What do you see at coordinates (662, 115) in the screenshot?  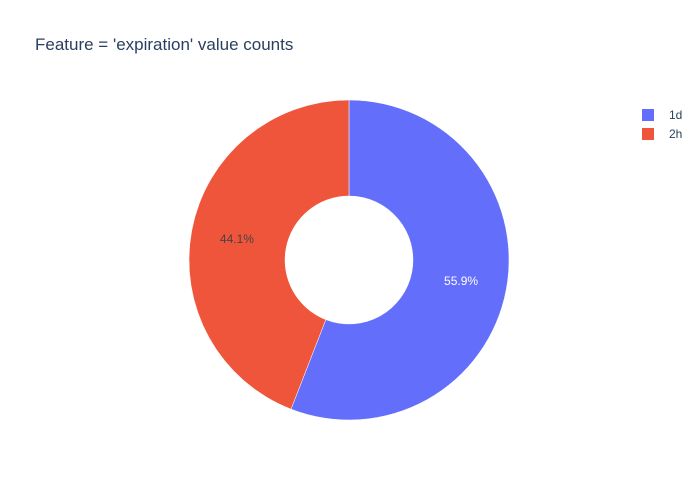 I see `legend-item-1d: 1d` at bounding box center [662, 115].